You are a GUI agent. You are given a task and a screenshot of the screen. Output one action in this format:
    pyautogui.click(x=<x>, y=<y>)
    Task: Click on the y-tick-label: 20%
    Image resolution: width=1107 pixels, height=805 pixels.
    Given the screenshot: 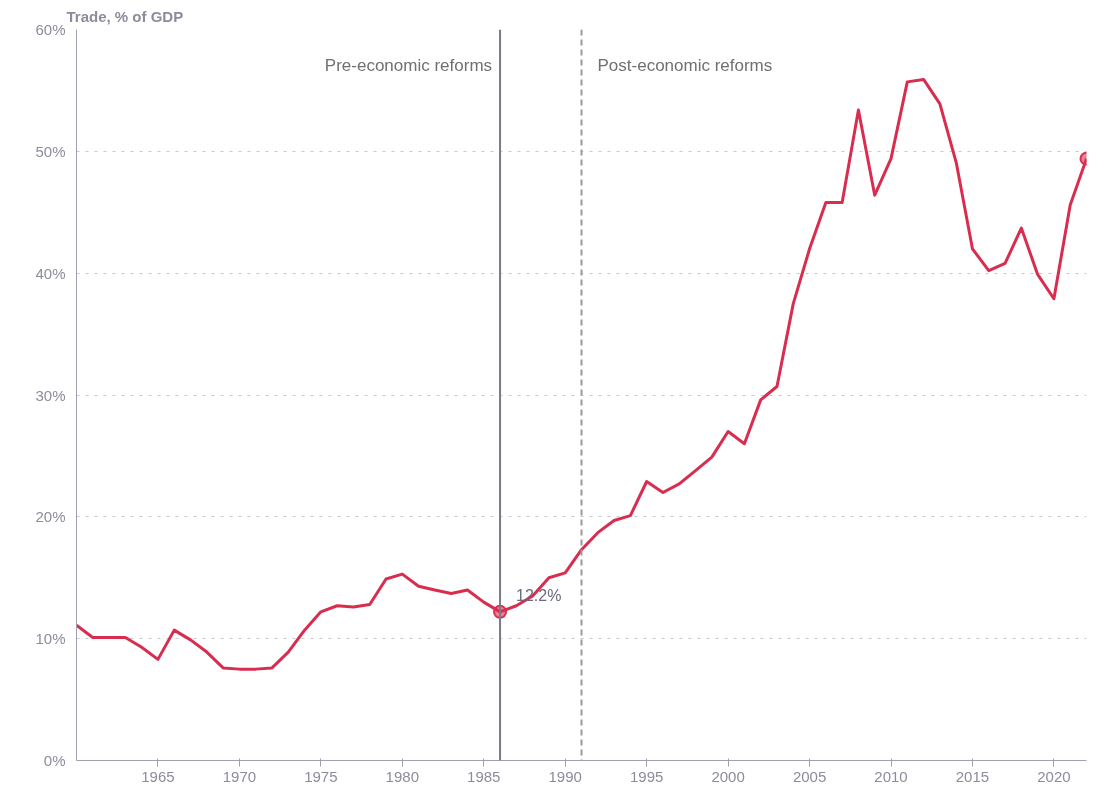 What is the action you would take?
    pyautogui.click(x=50, y=517)
    